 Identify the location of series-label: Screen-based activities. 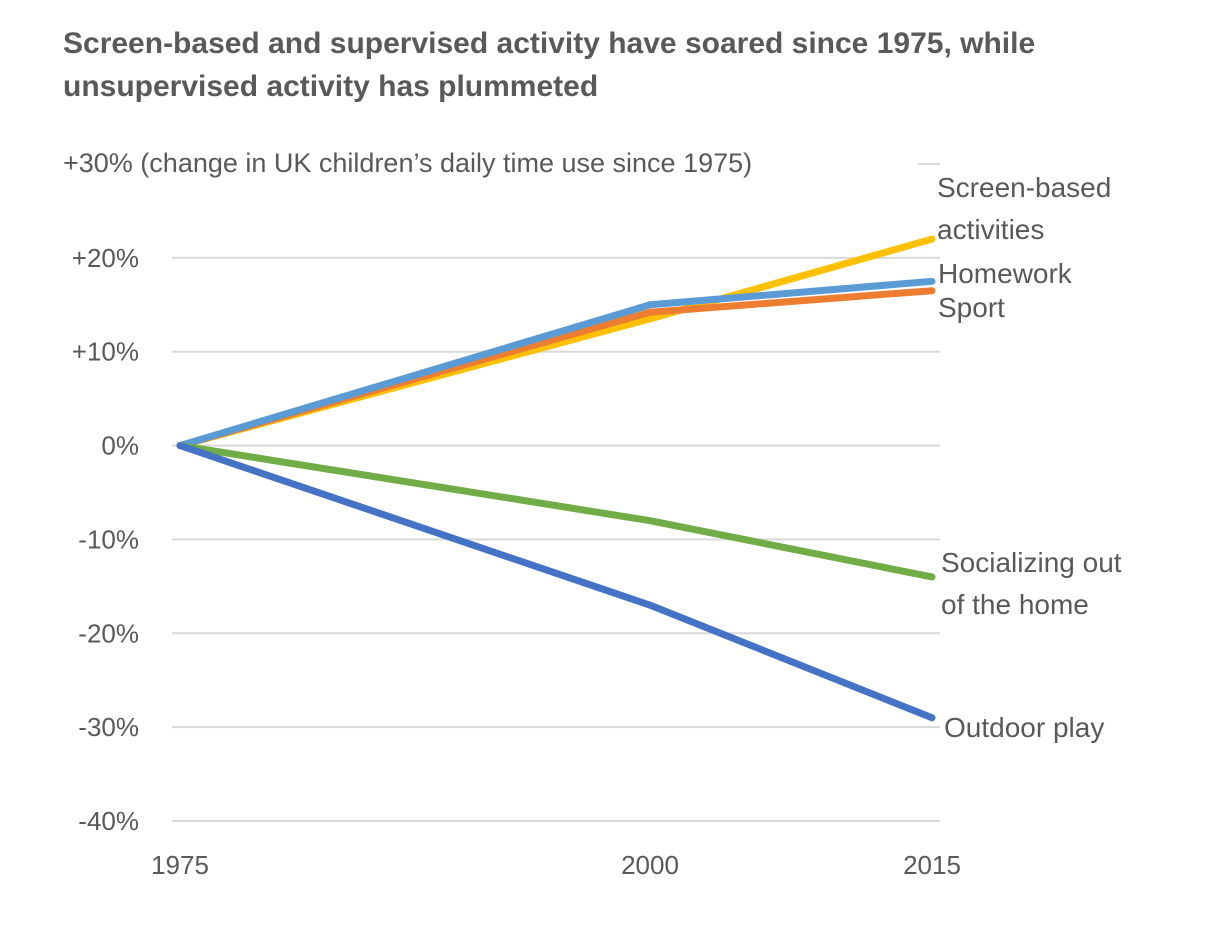
(1024, 208).